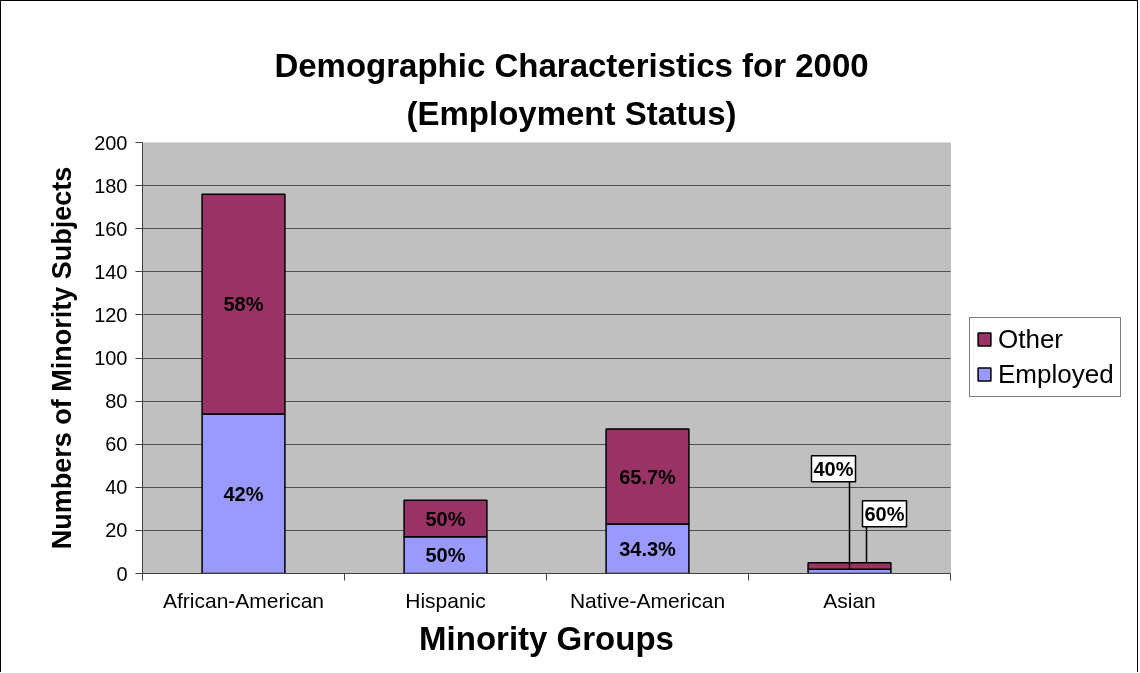 The image size is (1140, 673). What do you see at coordinates (111, 185) in the screenshot?
I see `y-tick-label: 180` at bounding box center [111, 185].